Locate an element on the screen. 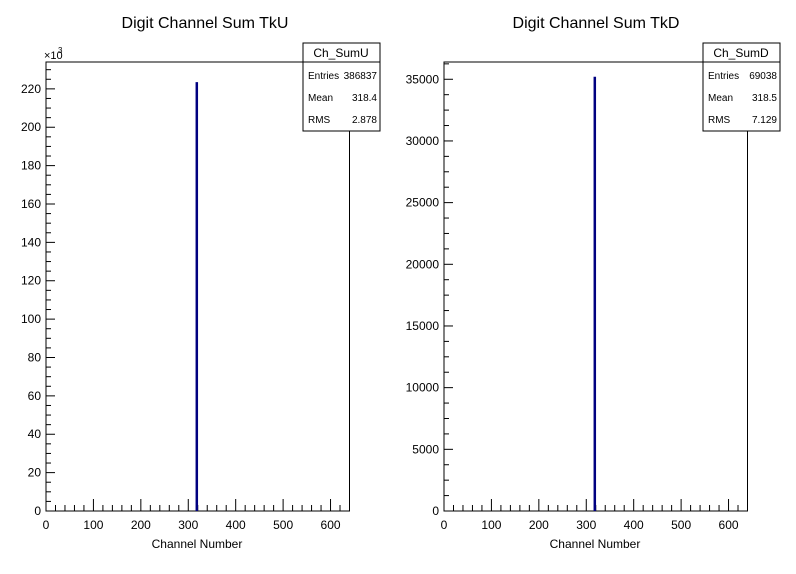 This screenshot has height=574, width=796. left-x-tick-label: 100 is located at coordinates (93, 525).